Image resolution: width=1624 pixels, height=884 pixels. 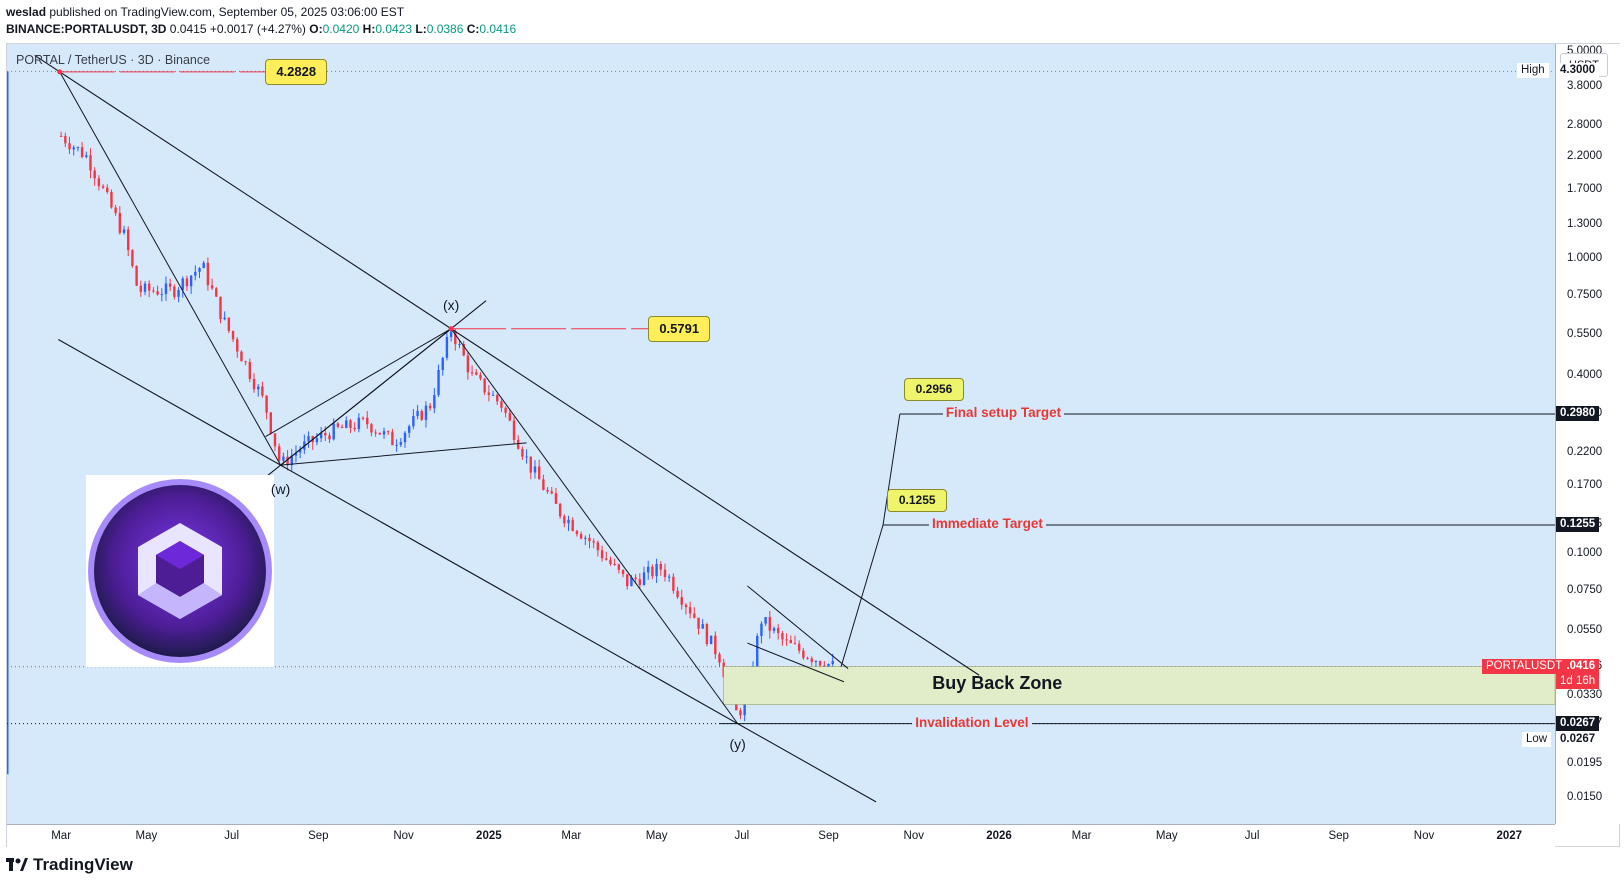 I want to click on y-tick-label: 0.0550, so click(x=1585, y=629).